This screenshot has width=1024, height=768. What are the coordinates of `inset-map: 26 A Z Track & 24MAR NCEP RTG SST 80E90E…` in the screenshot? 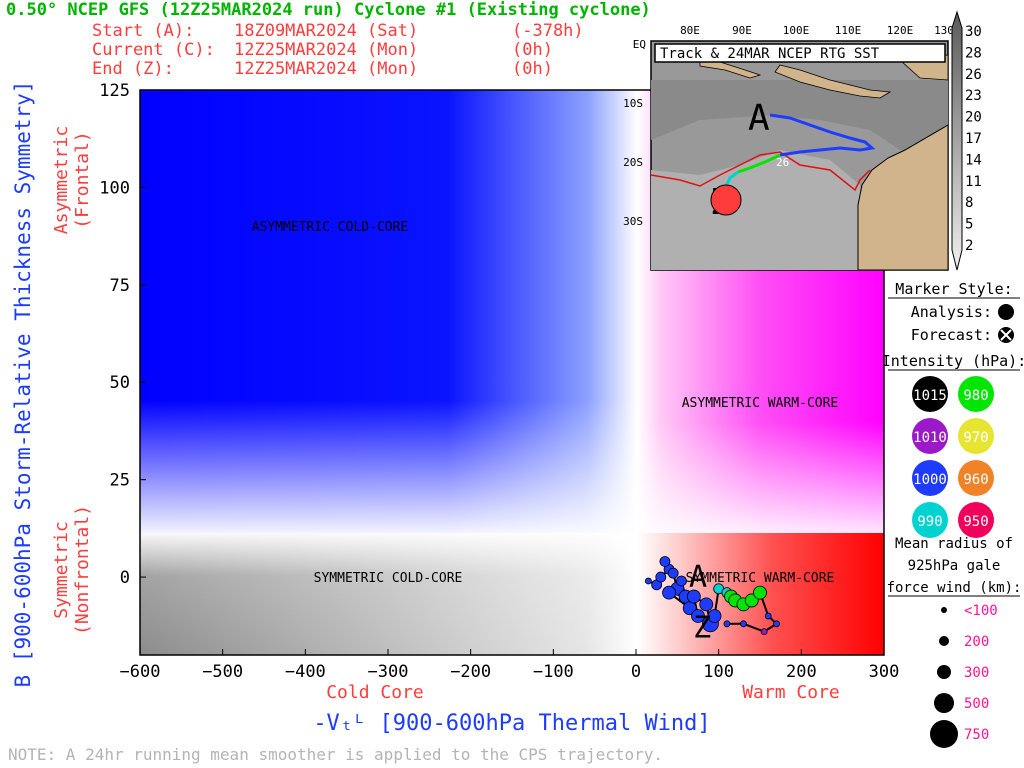 It's located at (788, 147).